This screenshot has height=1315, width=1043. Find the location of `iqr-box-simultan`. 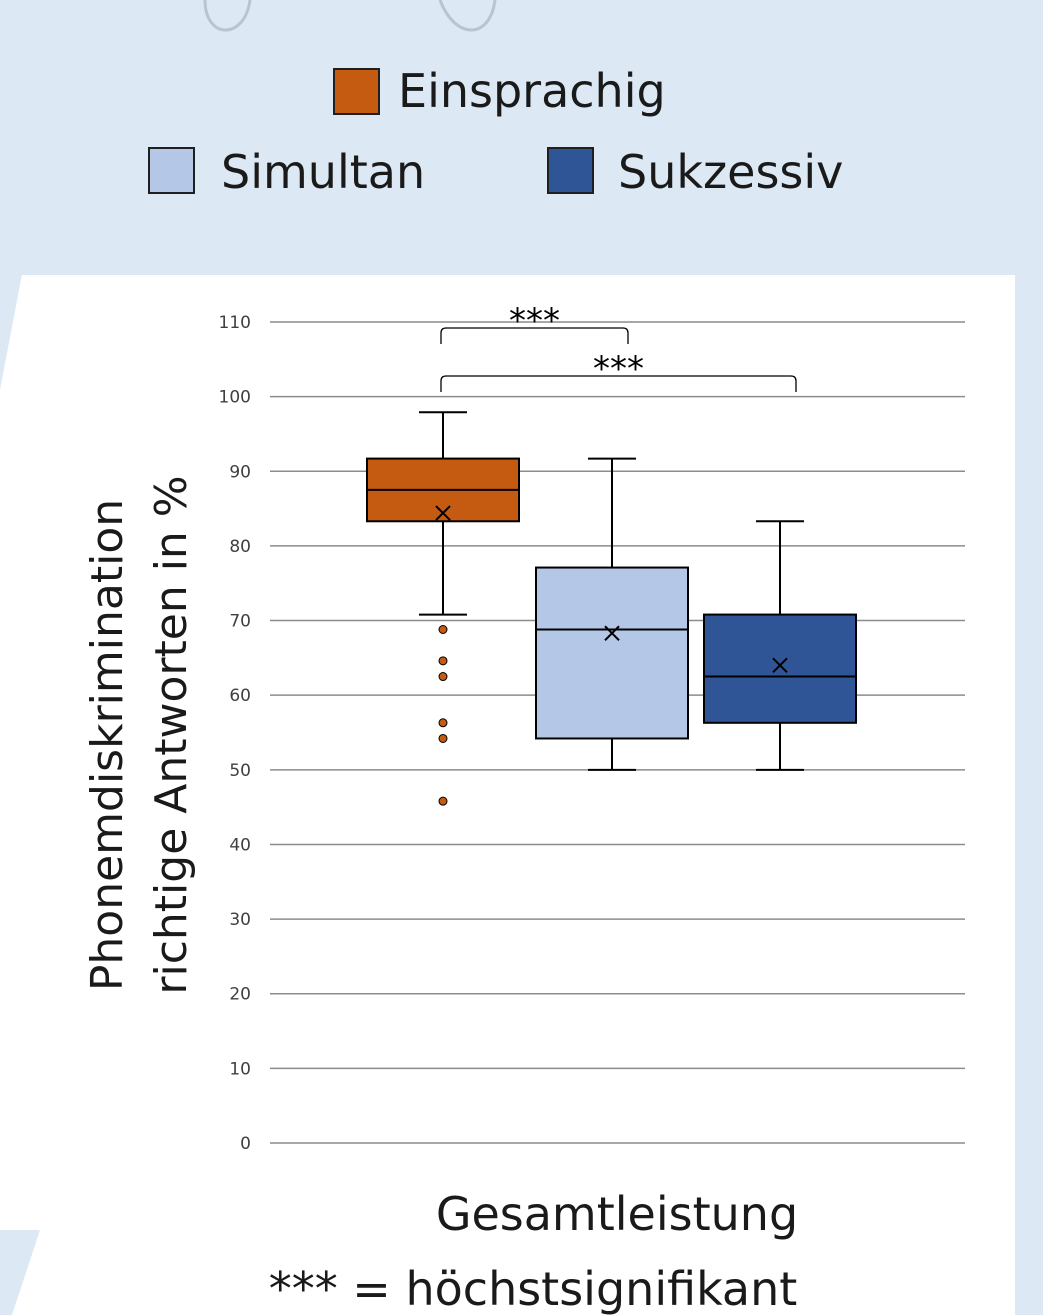

iqr-box-simultan is located at coordinates (612, 653).